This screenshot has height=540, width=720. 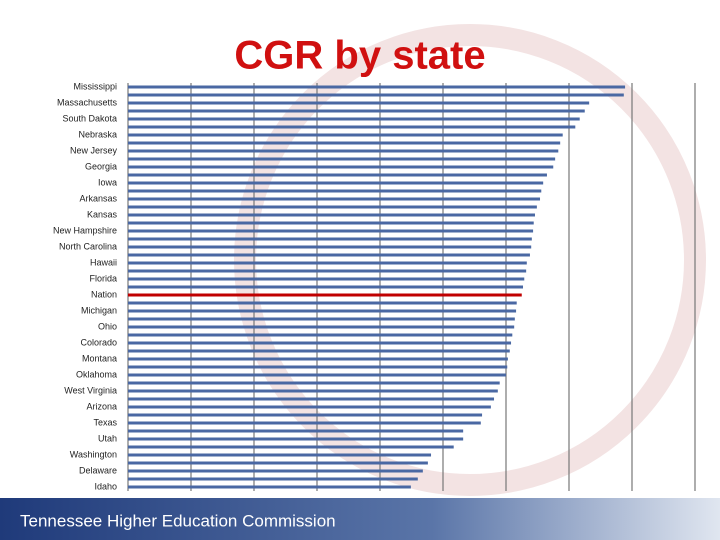 What do you see at coordinates (107, 182) in the screenshot?
I see `y-tick-label: Iowa` at bounding box center [107, 182].